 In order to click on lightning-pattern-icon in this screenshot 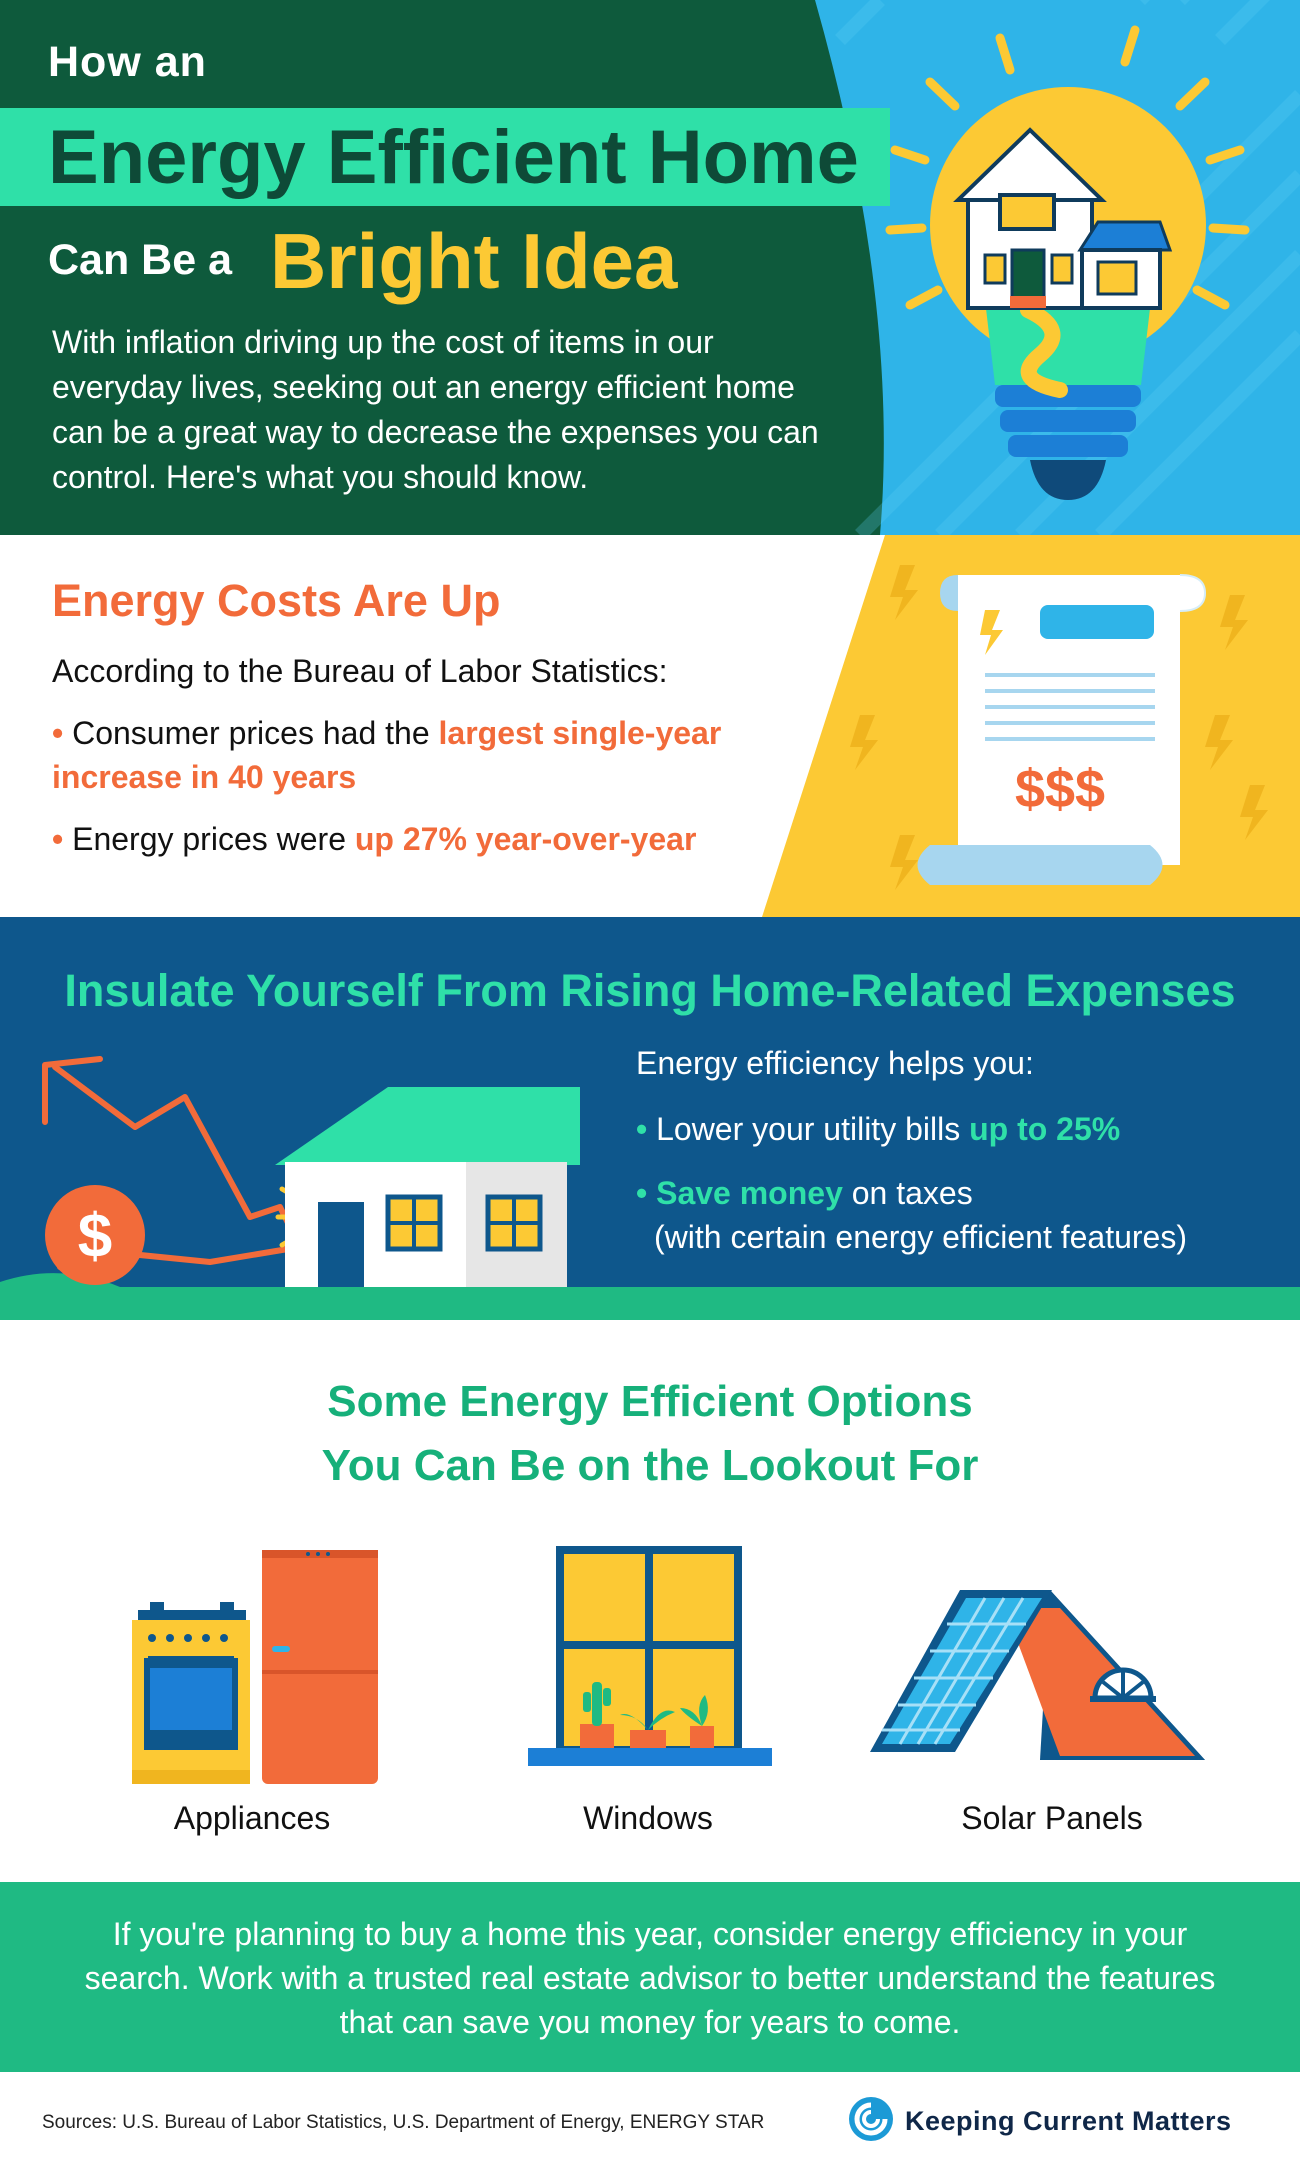, I will do `click(1059, 727)`.